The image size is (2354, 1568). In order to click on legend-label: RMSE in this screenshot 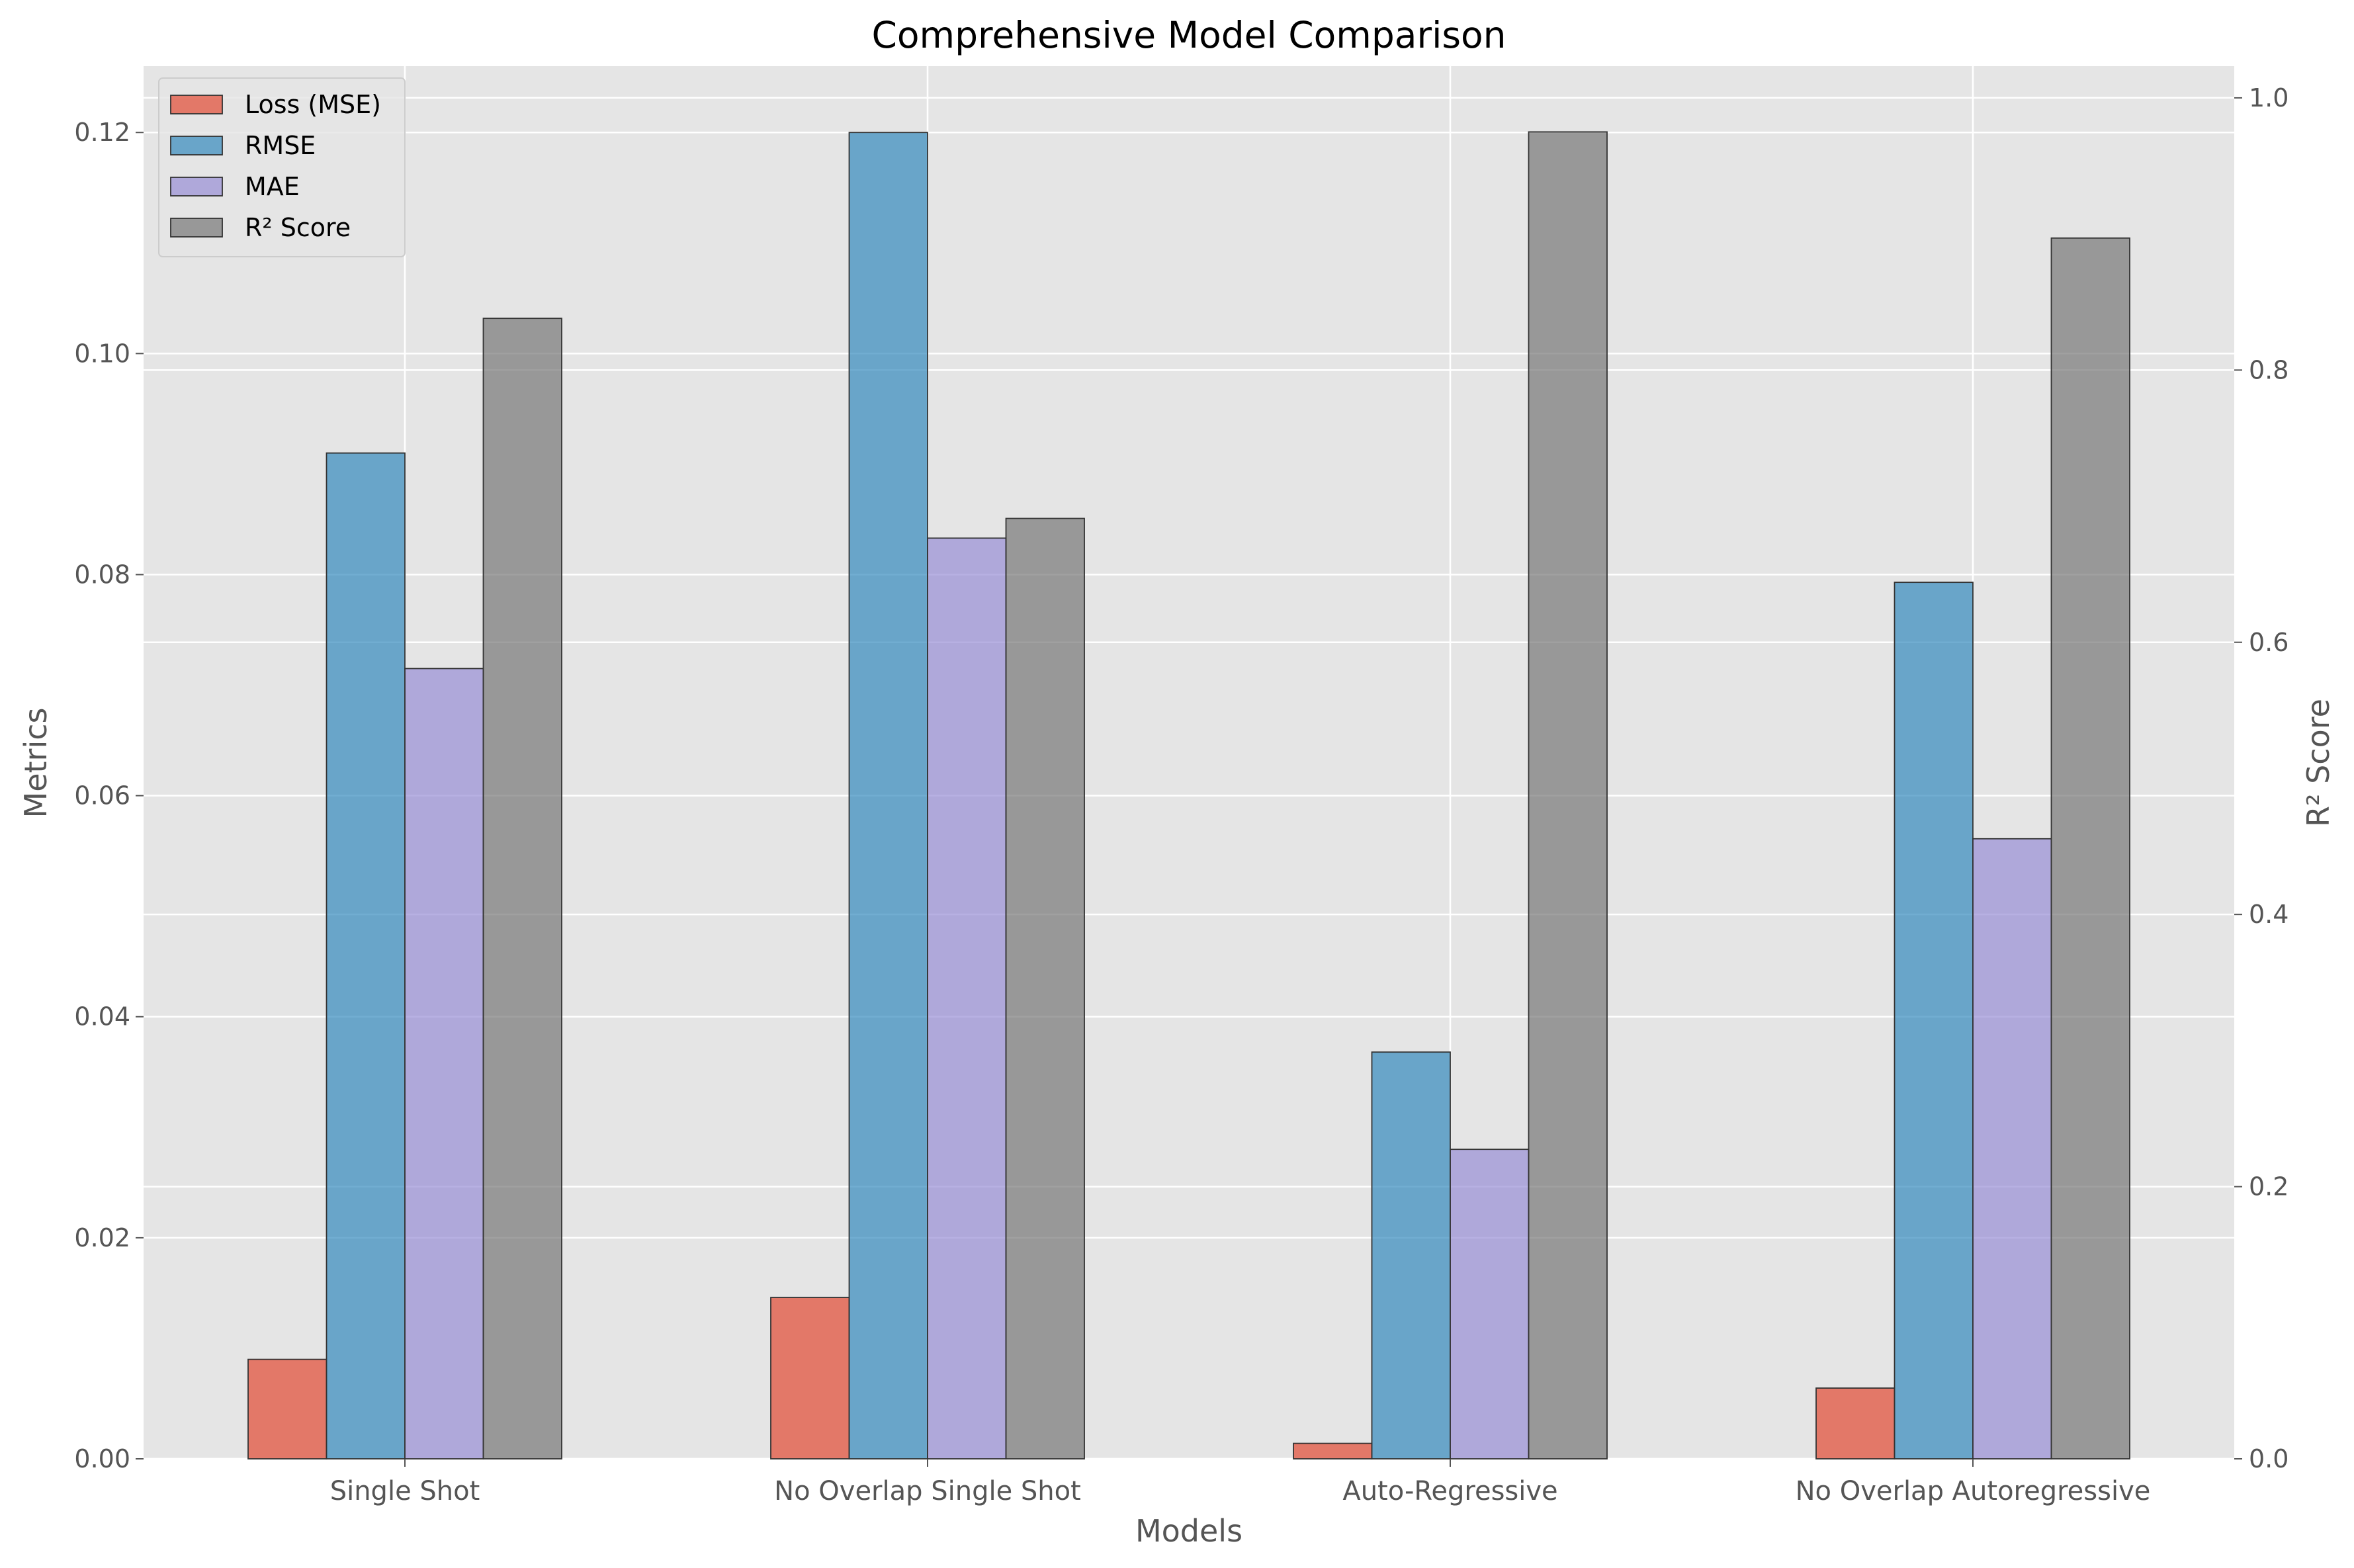, I will do `click(281, 146)`.